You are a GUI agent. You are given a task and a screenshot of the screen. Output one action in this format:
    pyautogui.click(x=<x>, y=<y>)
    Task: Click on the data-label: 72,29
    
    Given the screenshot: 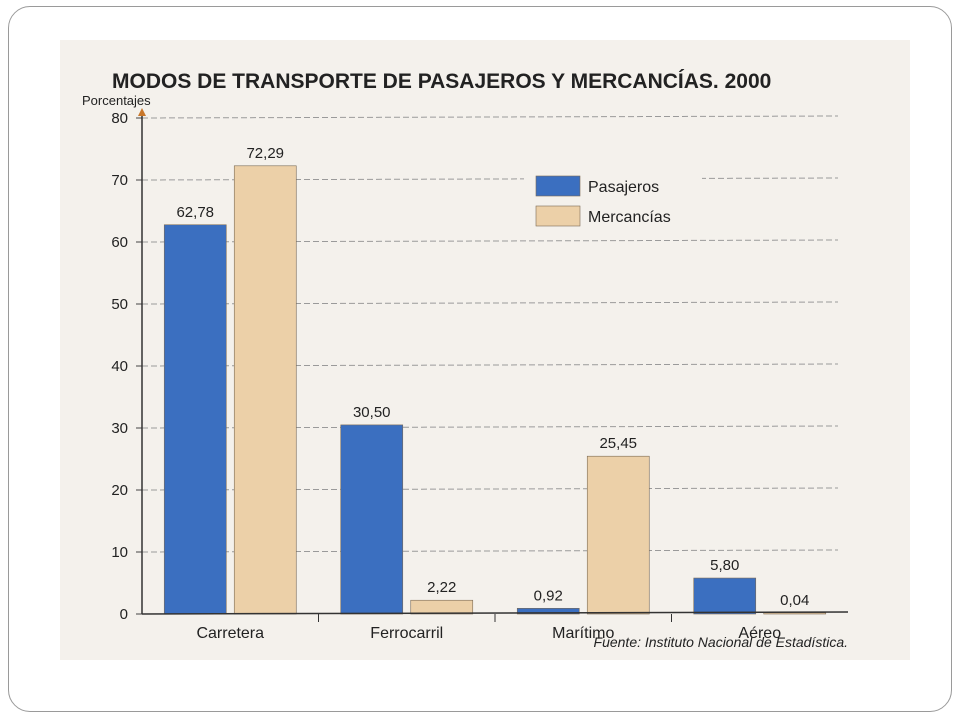 What is the action you would take?
    pyautogui.click(x=265, y=153)
    